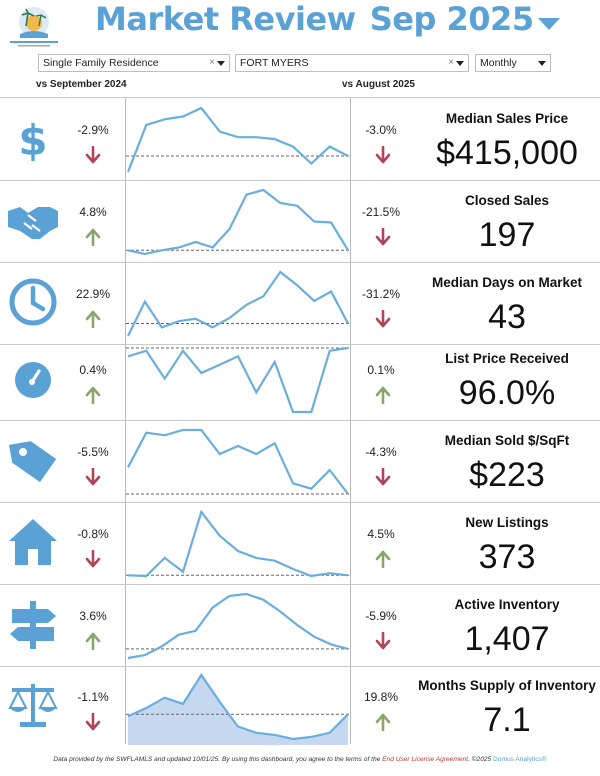  I want to click on tag-icon, so click(33, 462).